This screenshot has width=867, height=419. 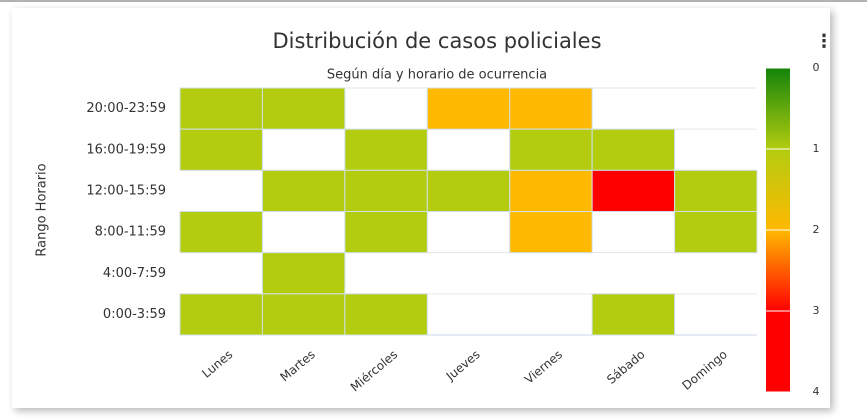 What do you see at coordinates (134, 273) in the screenshot?
I see `y-tick-label: 4:00-7:59` at bounding box center [134, 273].